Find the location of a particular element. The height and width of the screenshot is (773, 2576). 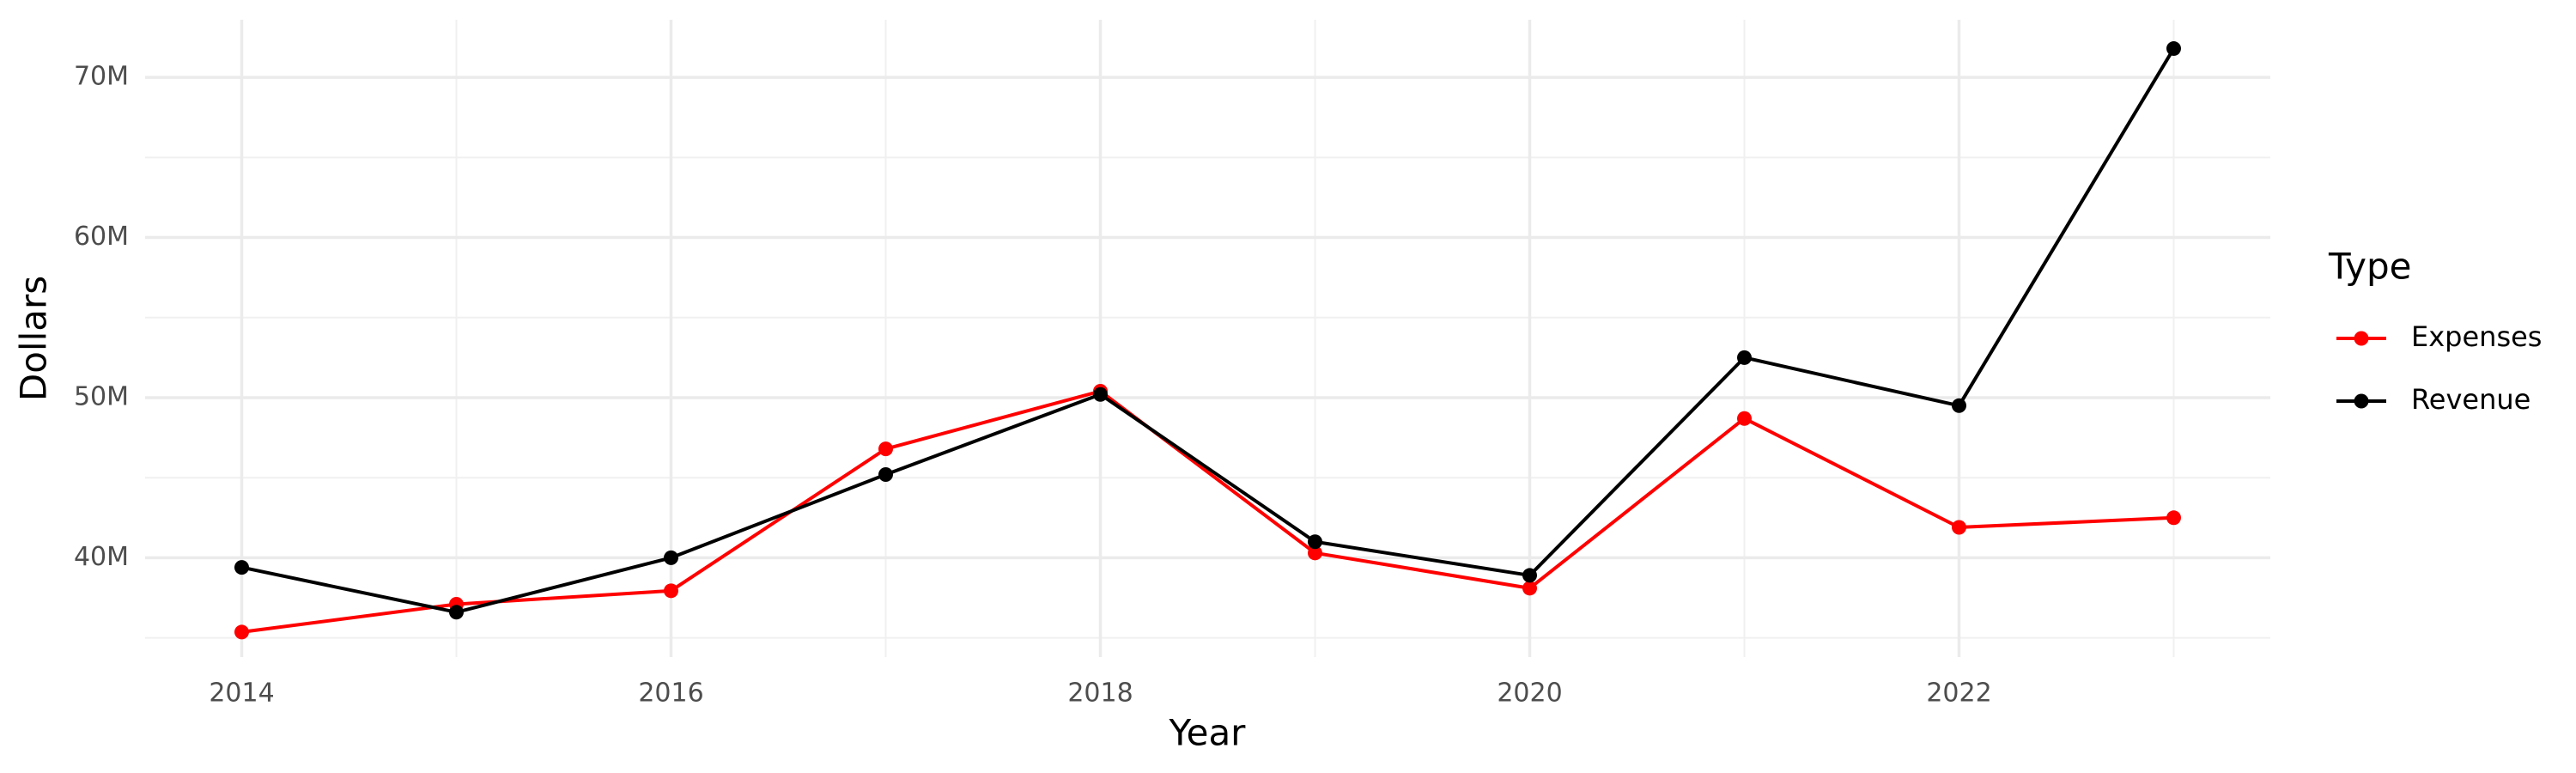

legend-label: Expenses is located at coordinates (2477, 336).